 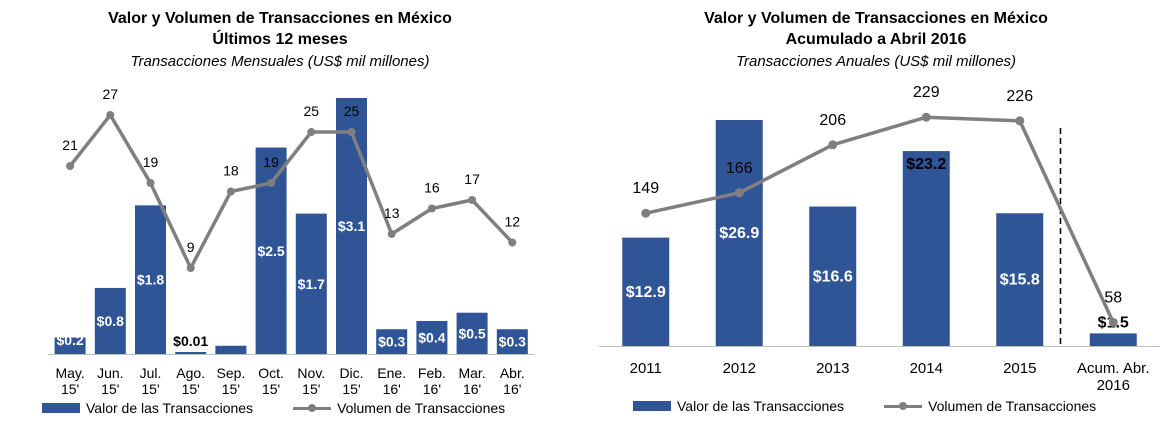 What do you see at coordinates (191, 247) in the screenshot?
I see `volume-label: 9` at bounding box center [191, 247].